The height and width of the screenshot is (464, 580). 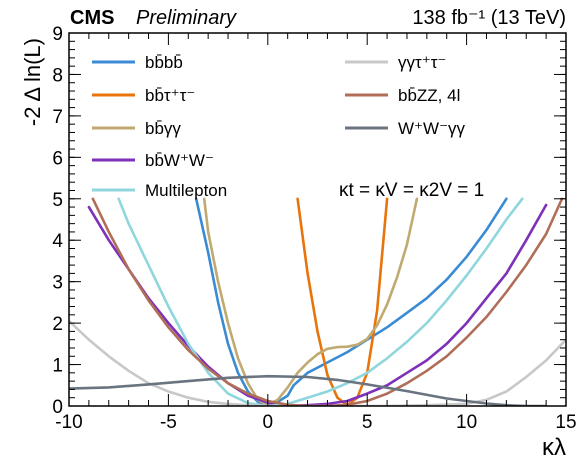 What do you see at coordinates (57, 283) in the screenshot?
I see `y-tick-label: 3` at bounding box center [57, 283].